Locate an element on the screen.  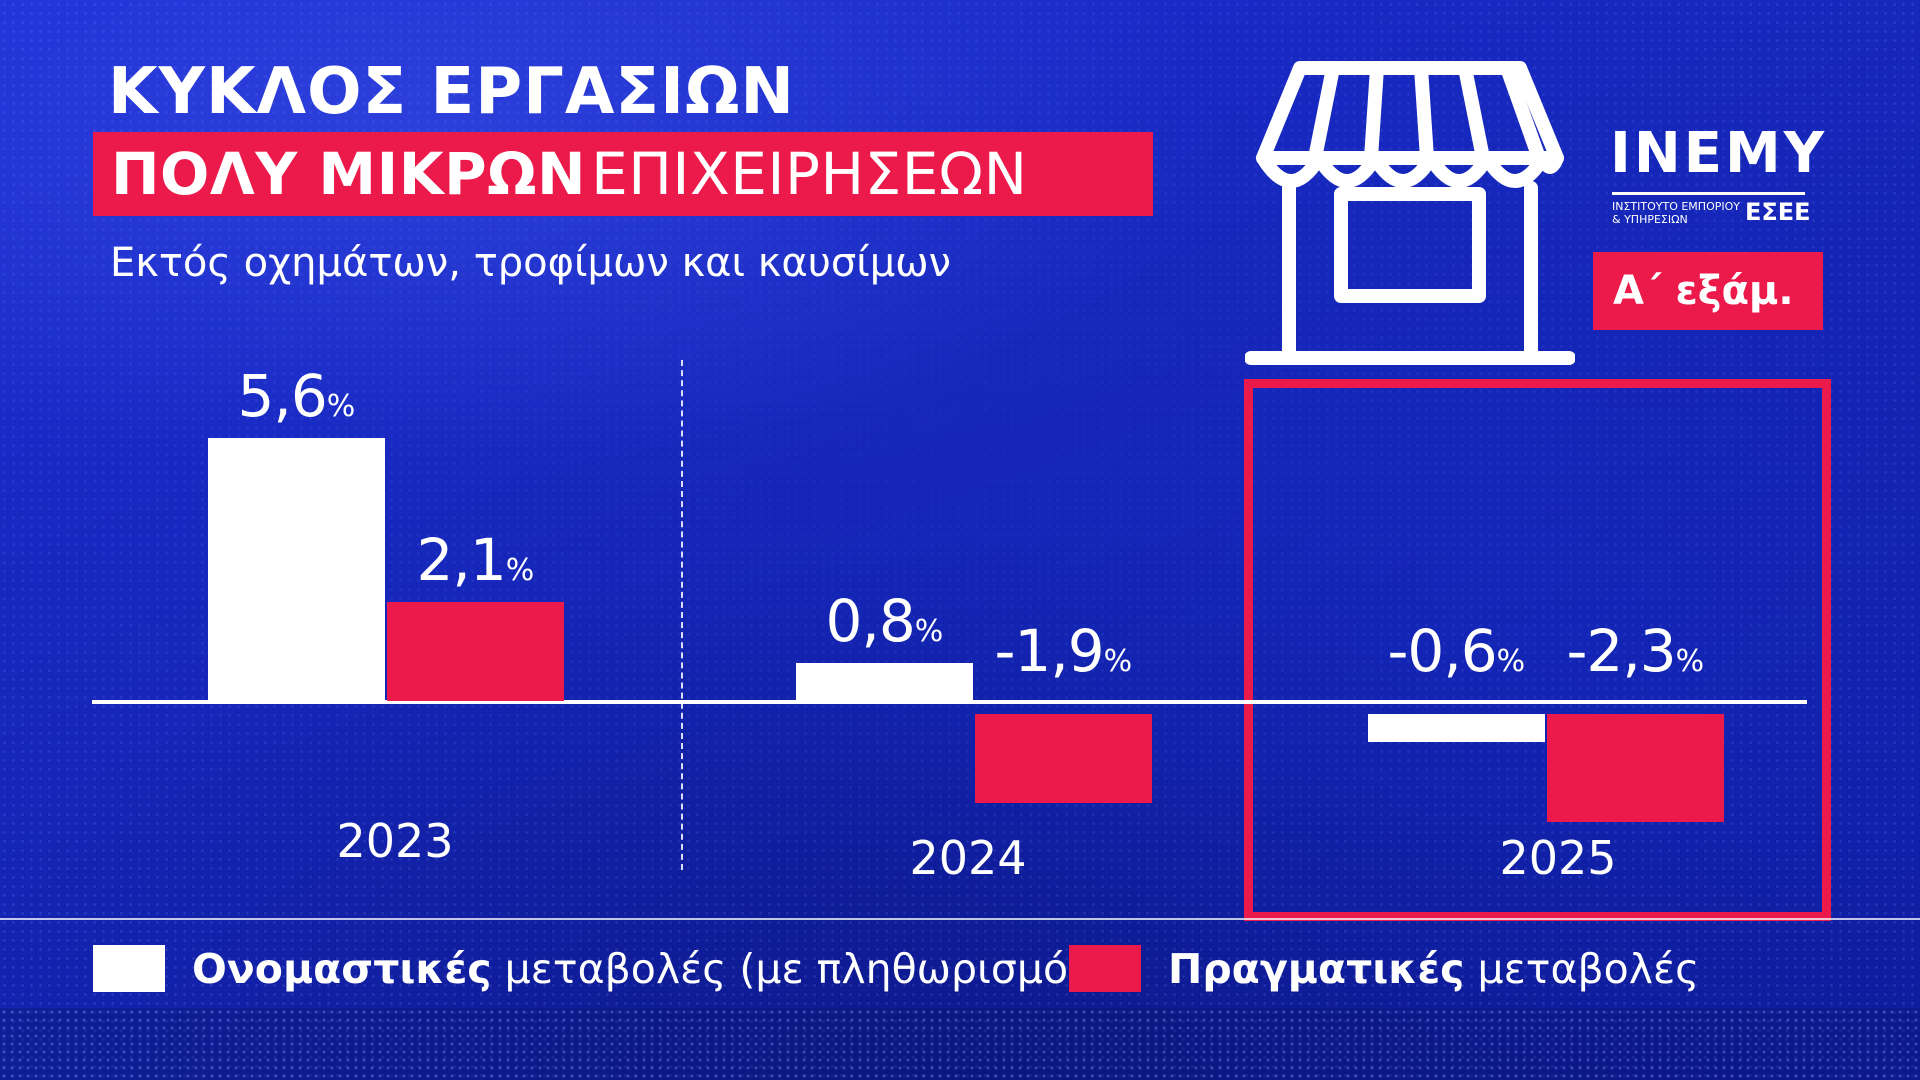
category-label-2025: 2025 is located at coordinates (1558, 858).